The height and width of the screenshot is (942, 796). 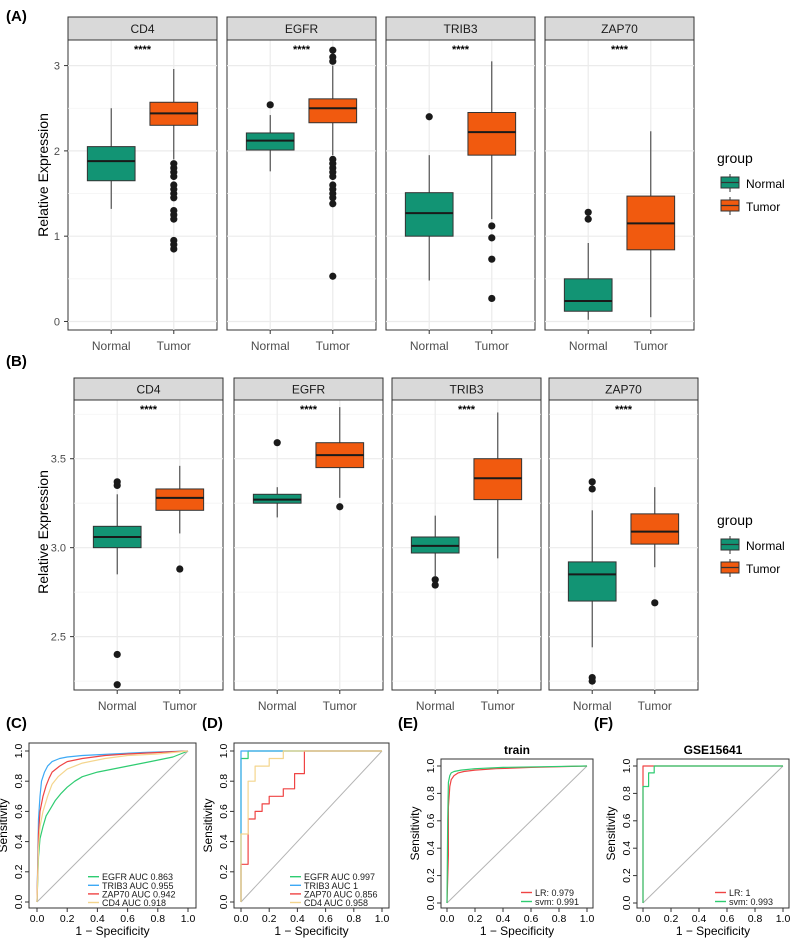 I want to click on legend-entry: LR: 0.979, so click(x=554, y=893).